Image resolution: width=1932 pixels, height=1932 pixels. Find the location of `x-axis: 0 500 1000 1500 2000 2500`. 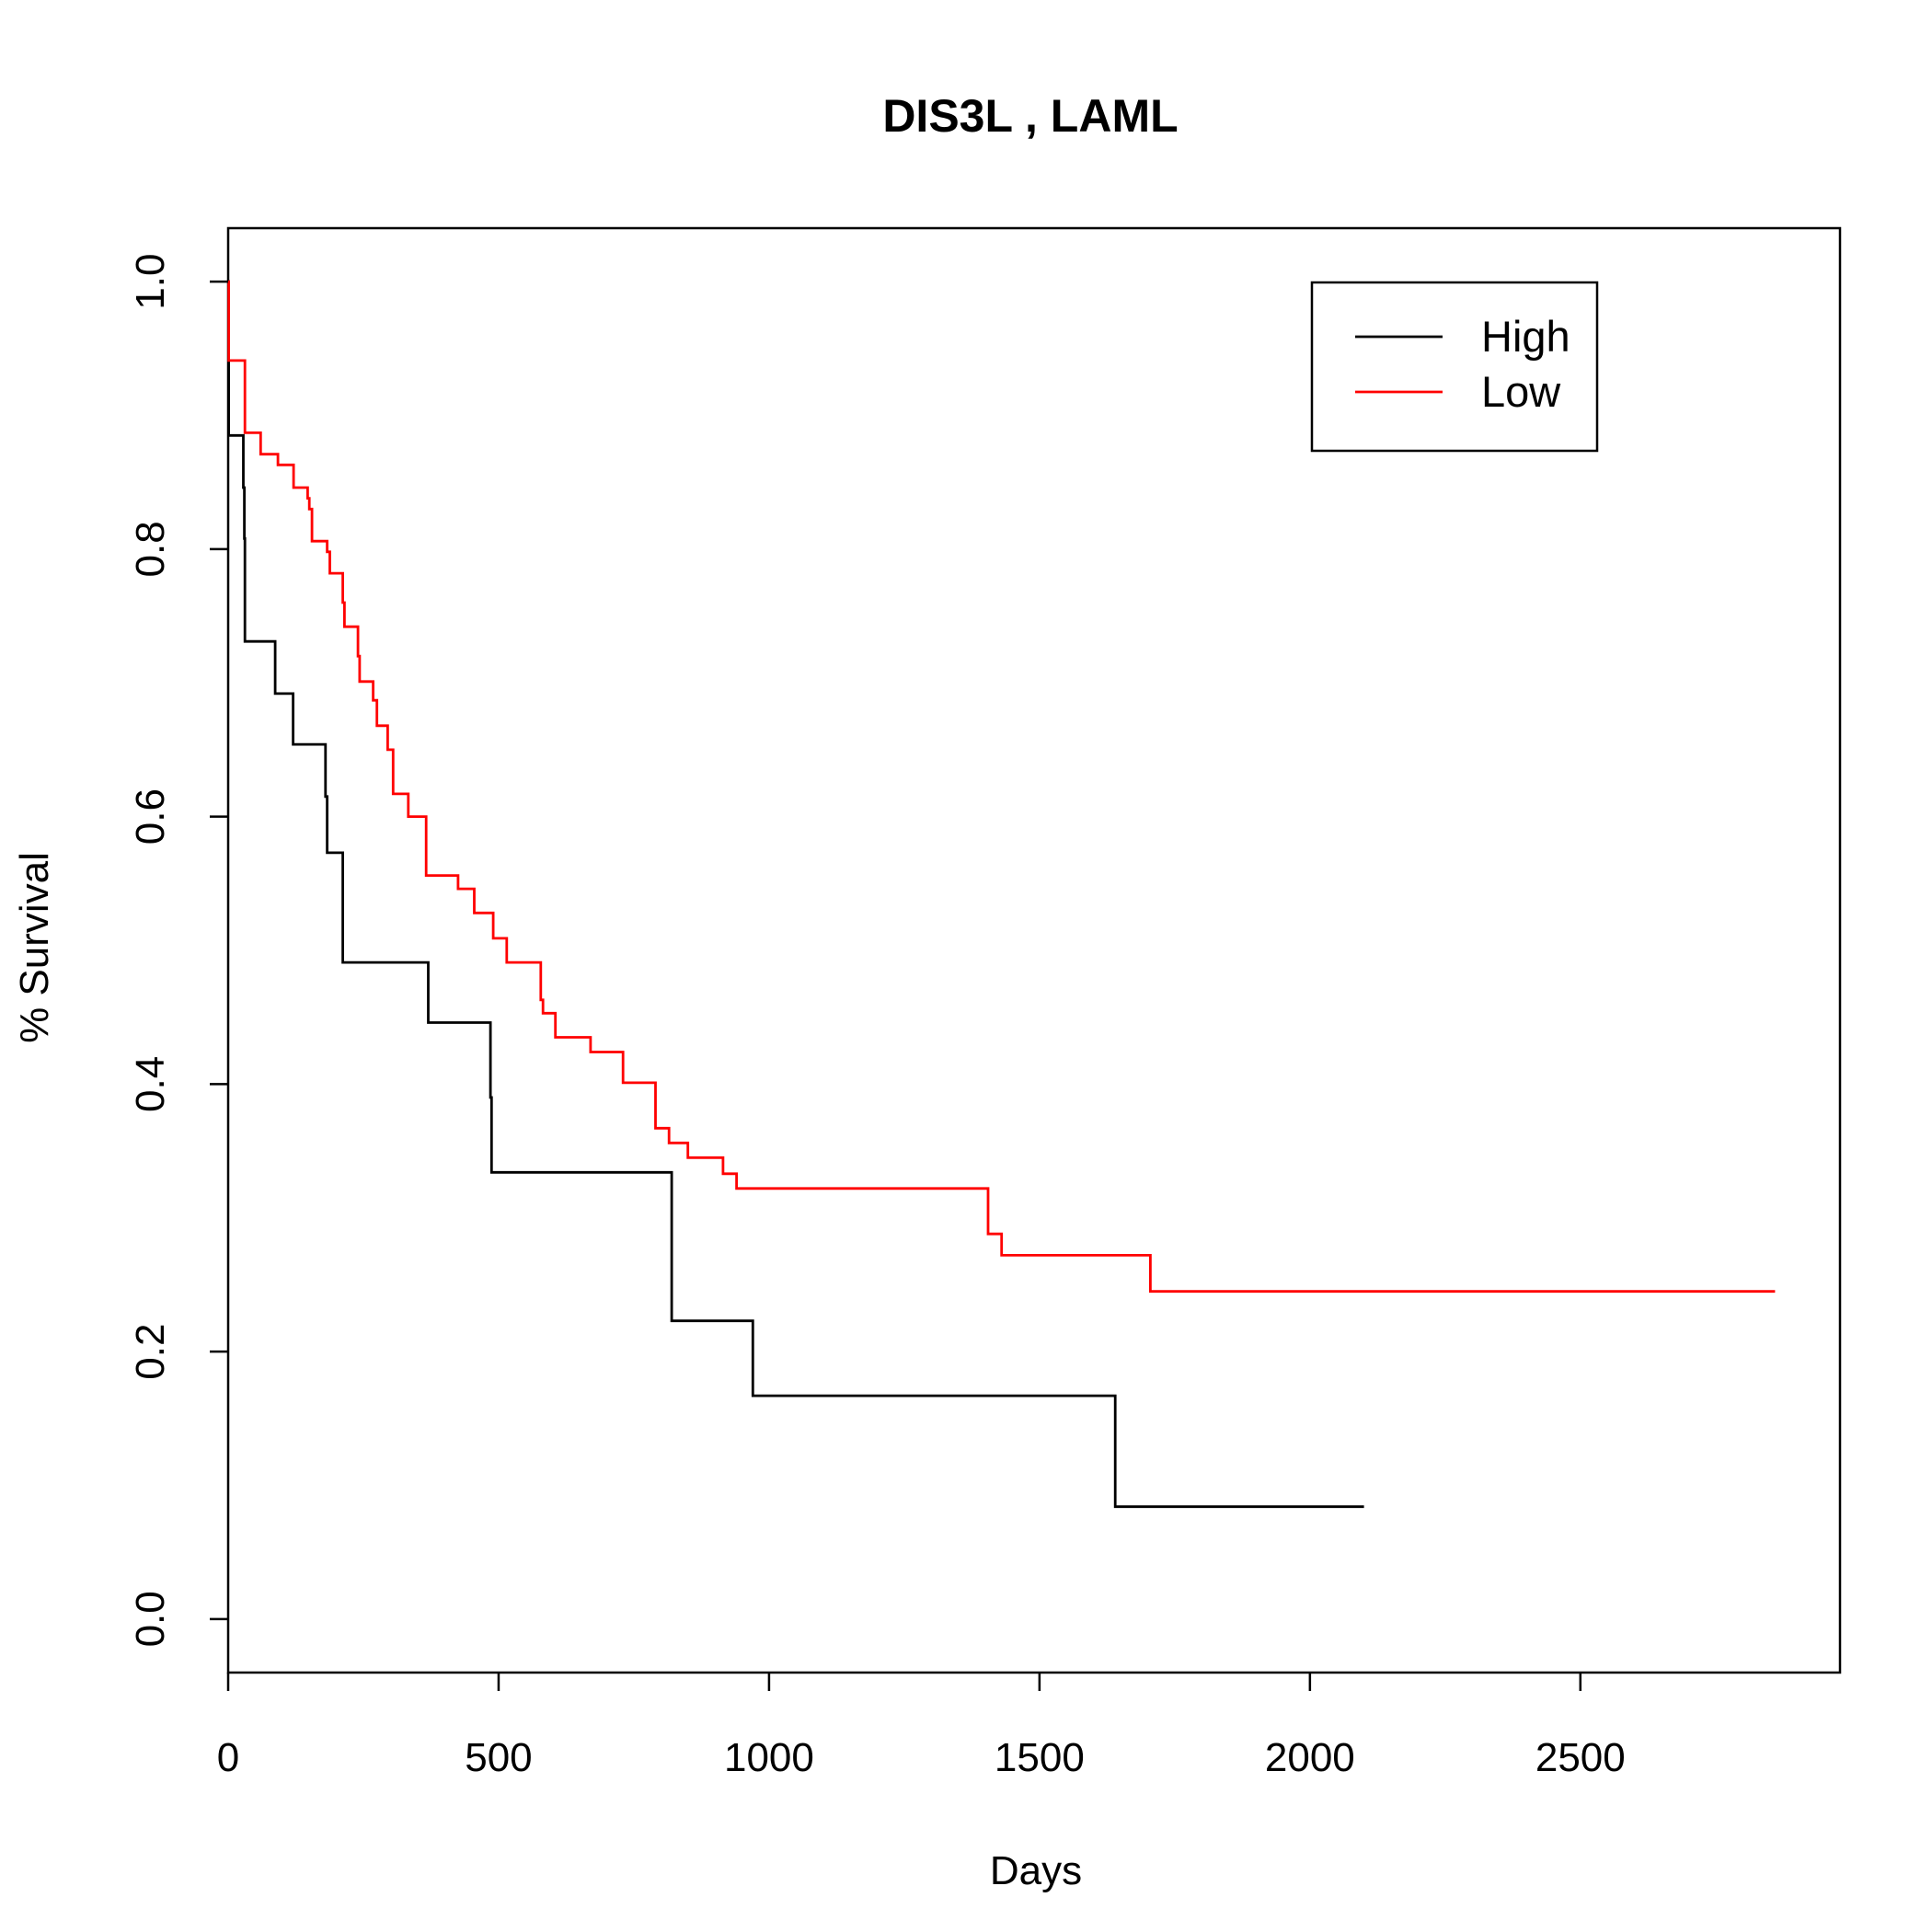

x-axis: 0 500 1000 1500 2000 2500 is located at coordinates (921, 1726).